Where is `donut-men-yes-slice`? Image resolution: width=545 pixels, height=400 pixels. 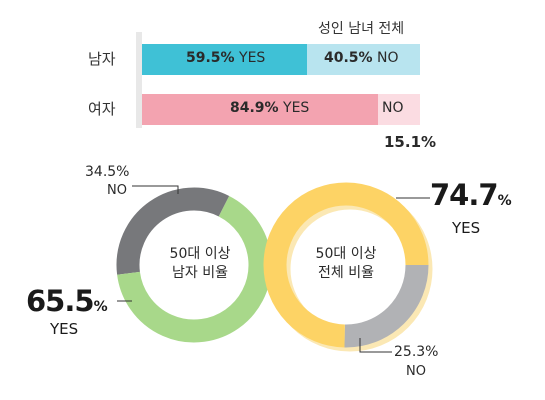 donut-men-yes-slice is located at coordinates (194, 269).